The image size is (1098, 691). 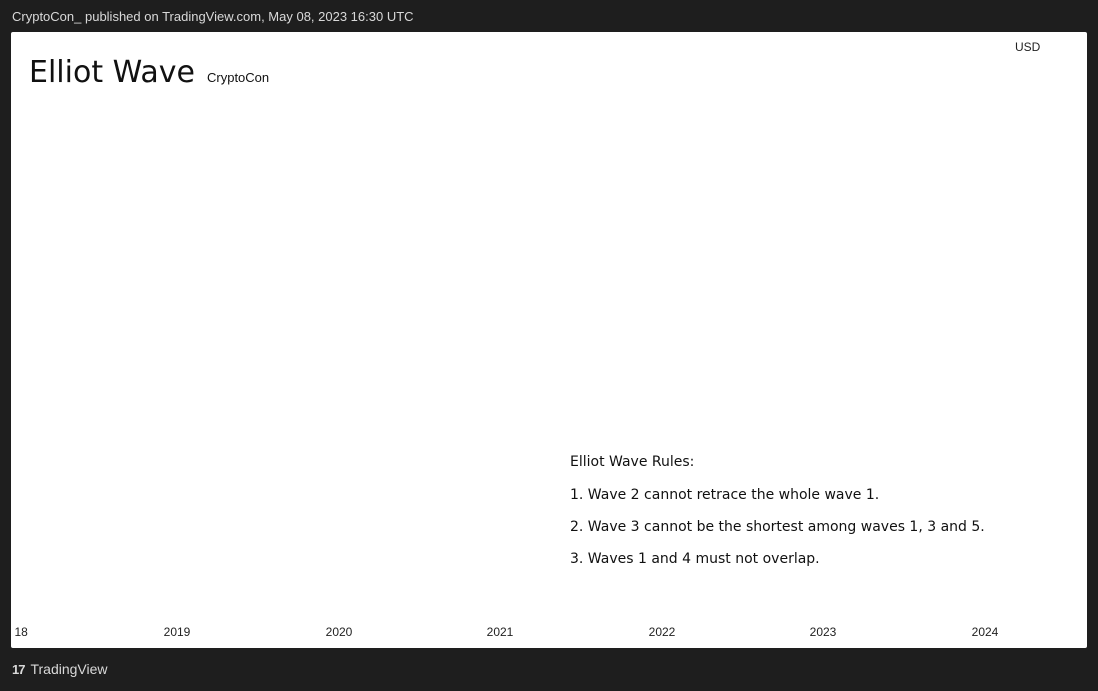 I want to click on time-axis: 18 2019 2020 2021 2022 2023 2024, so click(x=507, y=632).